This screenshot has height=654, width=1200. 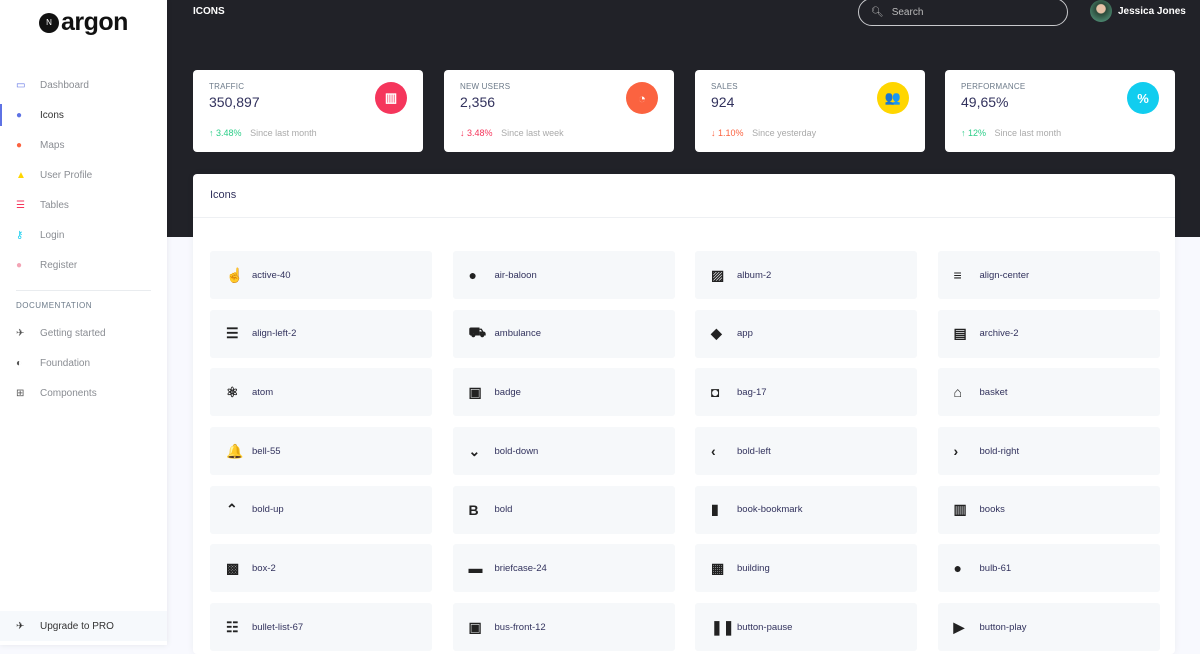 What do you see at coordinates (806, 568) in the screenshot?
I see `icon-tile-building: ▦ building` at bounding box center [806, 568].